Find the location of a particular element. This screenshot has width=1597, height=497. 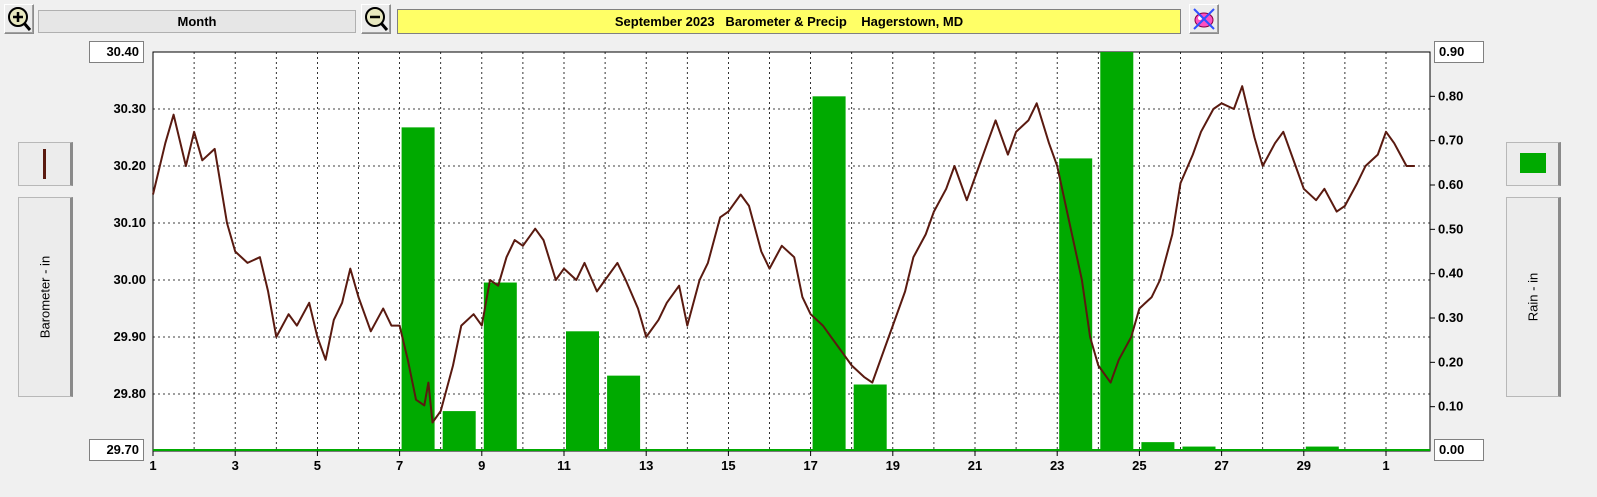

x-tick-label: 19 is located at coordinates (893, 465).